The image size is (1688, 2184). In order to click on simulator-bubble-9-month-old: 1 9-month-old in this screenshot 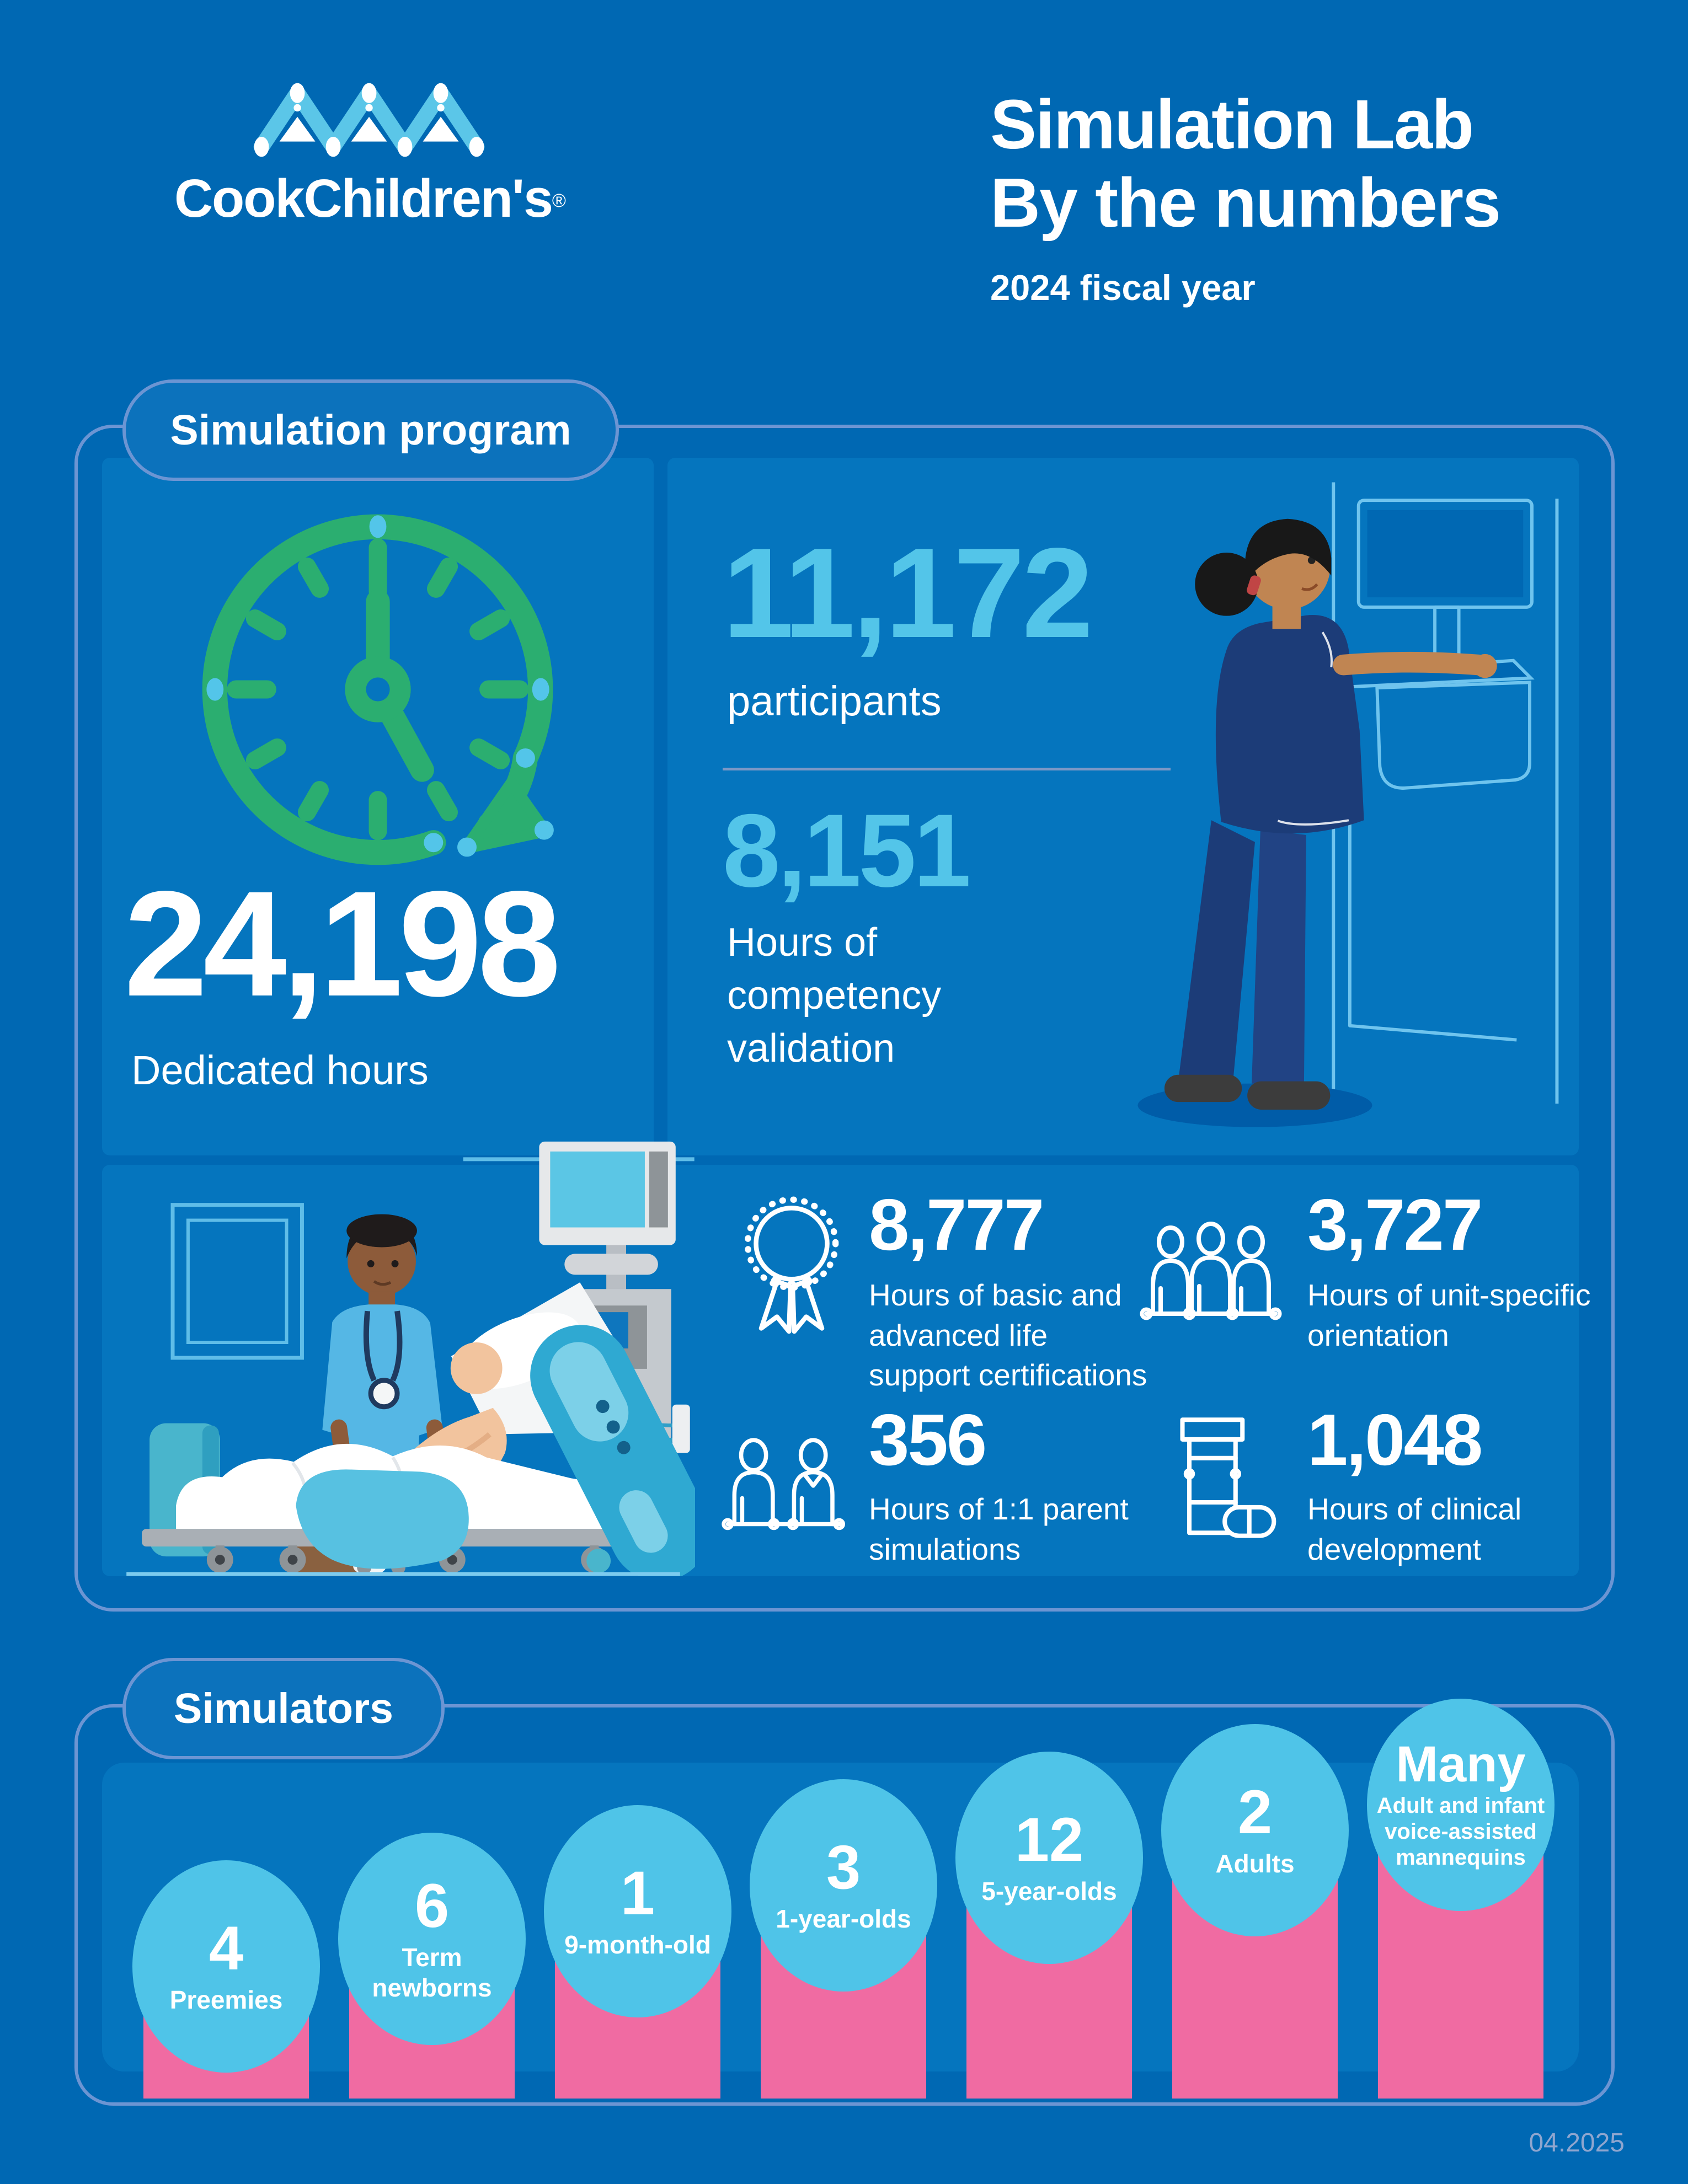, I will do `click(637, 1911)`.